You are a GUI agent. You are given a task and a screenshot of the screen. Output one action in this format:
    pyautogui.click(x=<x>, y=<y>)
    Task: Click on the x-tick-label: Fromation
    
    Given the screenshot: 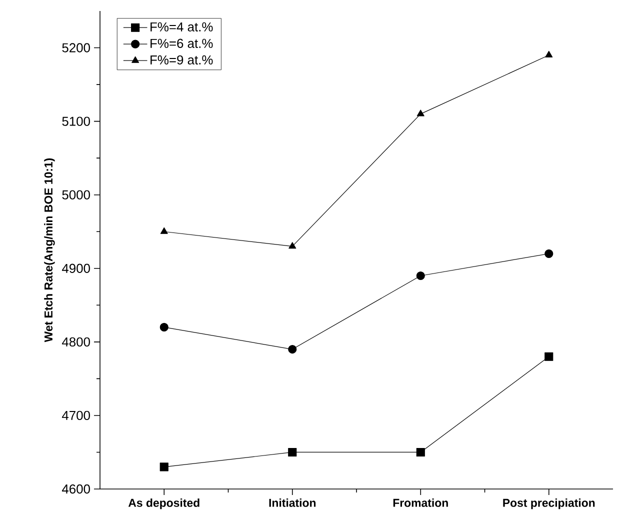 What is the action you would take?
    pyautogui.click(x=420, y=502)
    